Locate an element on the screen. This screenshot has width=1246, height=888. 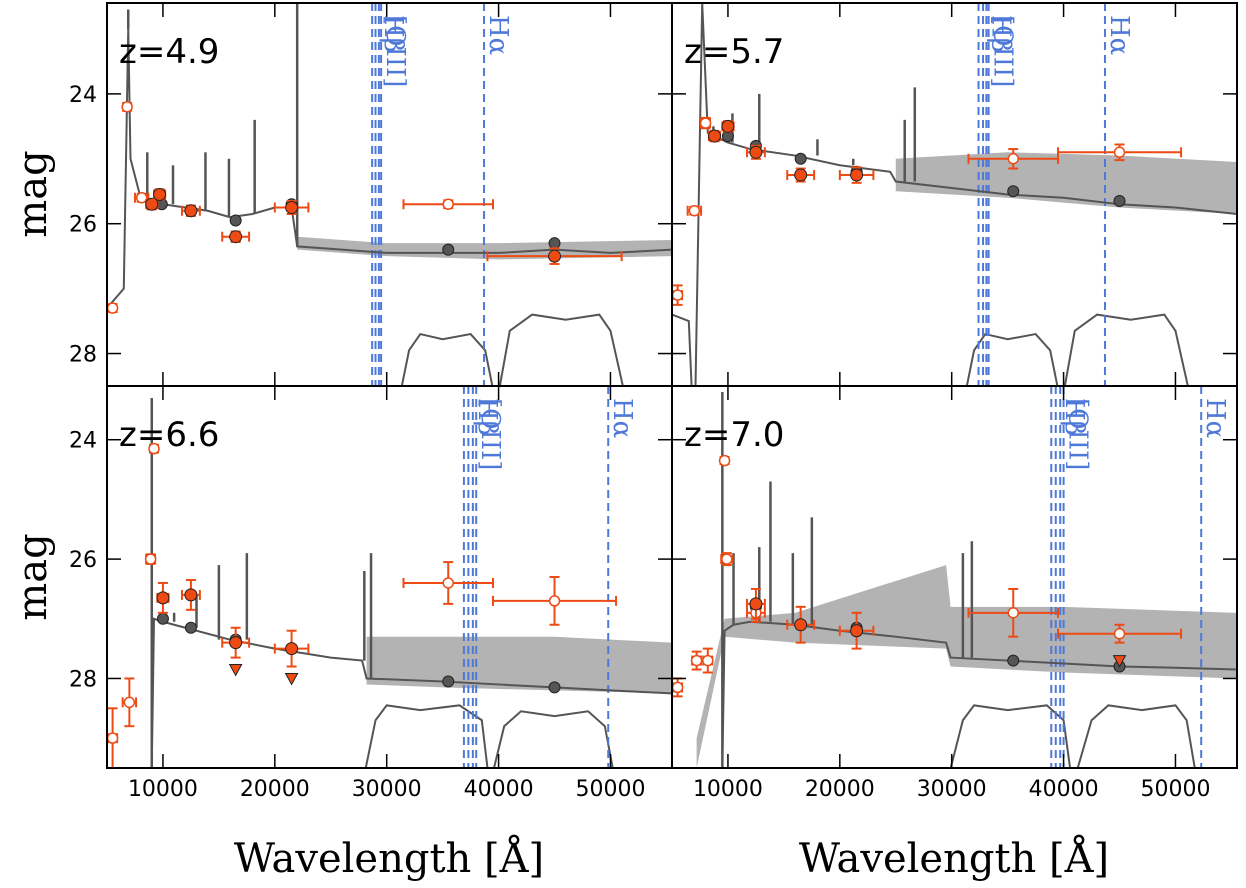
panel-redshift-label: z=6.6 is located at coordinates (169, 435).